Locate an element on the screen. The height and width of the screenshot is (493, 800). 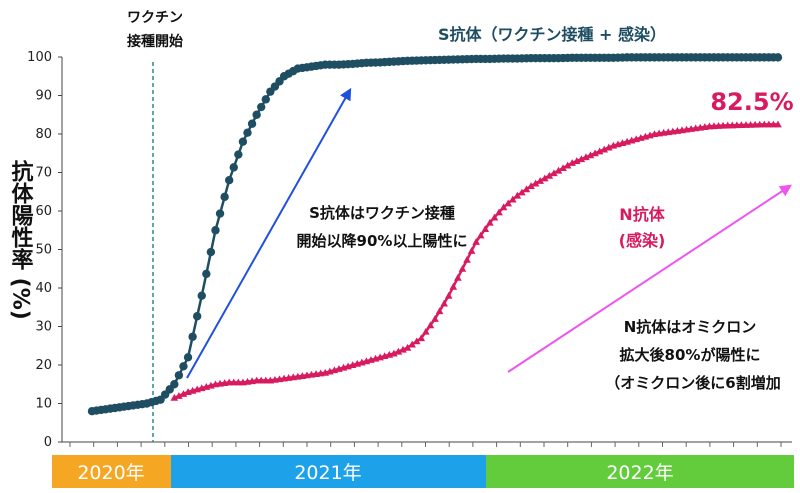
year-label-2020: 2020年 is located at coordinates (110, 473).